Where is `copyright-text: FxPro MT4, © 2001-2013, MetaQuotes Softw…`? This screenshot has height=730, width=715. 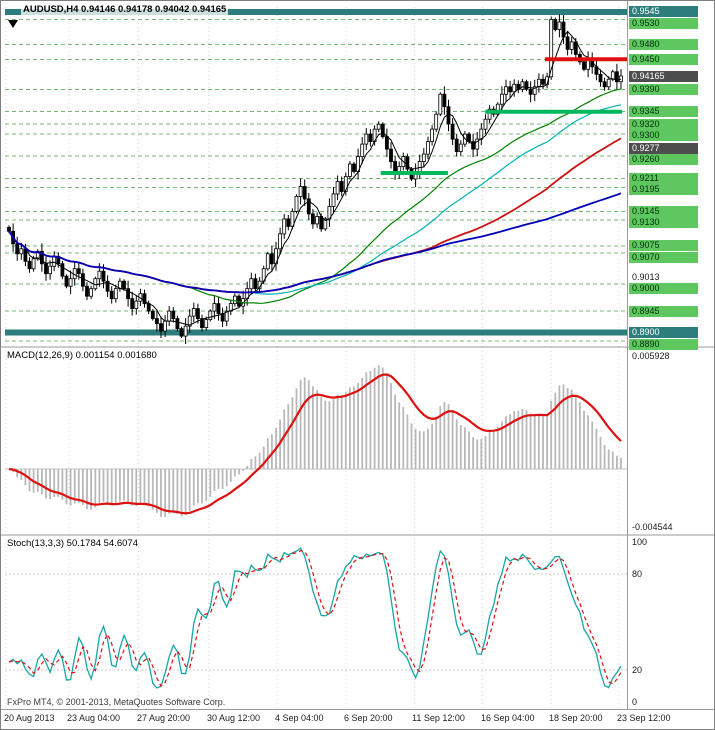
copyright-text: FxPro MT4, © 2001-2013, MetaQuotes Softw… is located at coordinates (116, 702).